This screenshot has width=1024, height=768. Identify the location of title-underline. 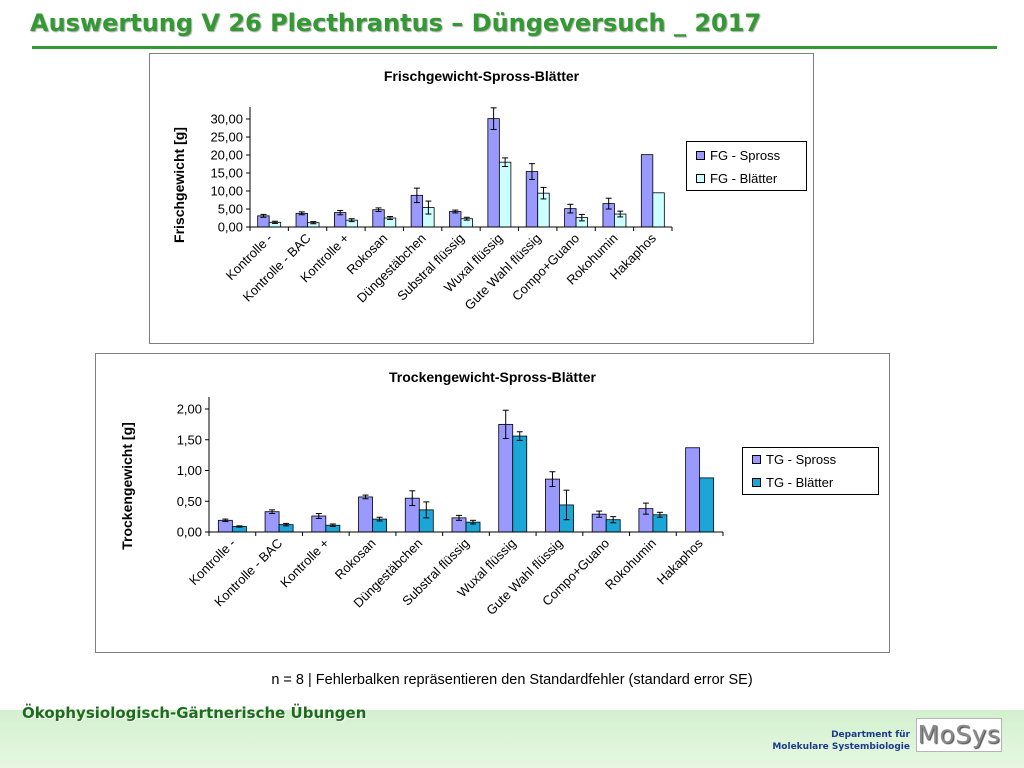
(514, 47).